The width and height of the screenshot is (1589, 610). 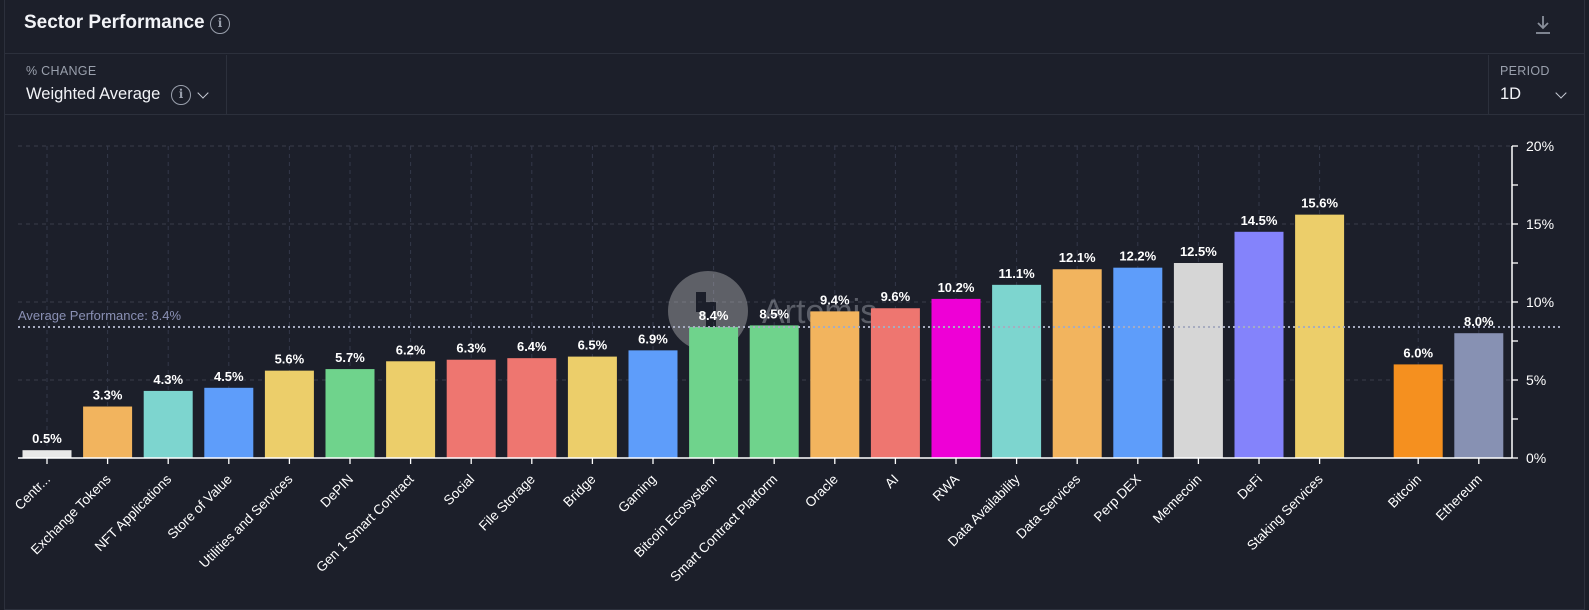 What do you see at coordinates (821, 491) in the screenshot?
I see `x-tick-label: Oracle` at bounding box center [821, 491].